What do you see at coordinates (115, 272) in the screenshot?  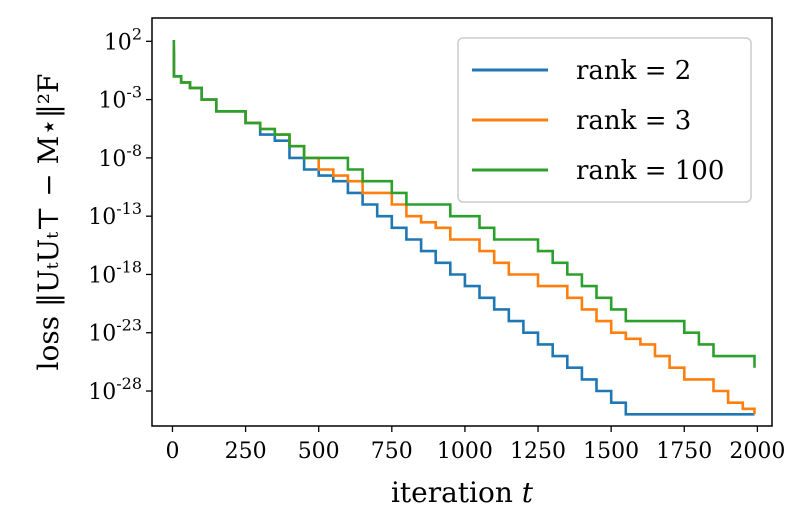 I see `y-tick-label: 10⁻¹⁸` at bounding box center [115, 272].